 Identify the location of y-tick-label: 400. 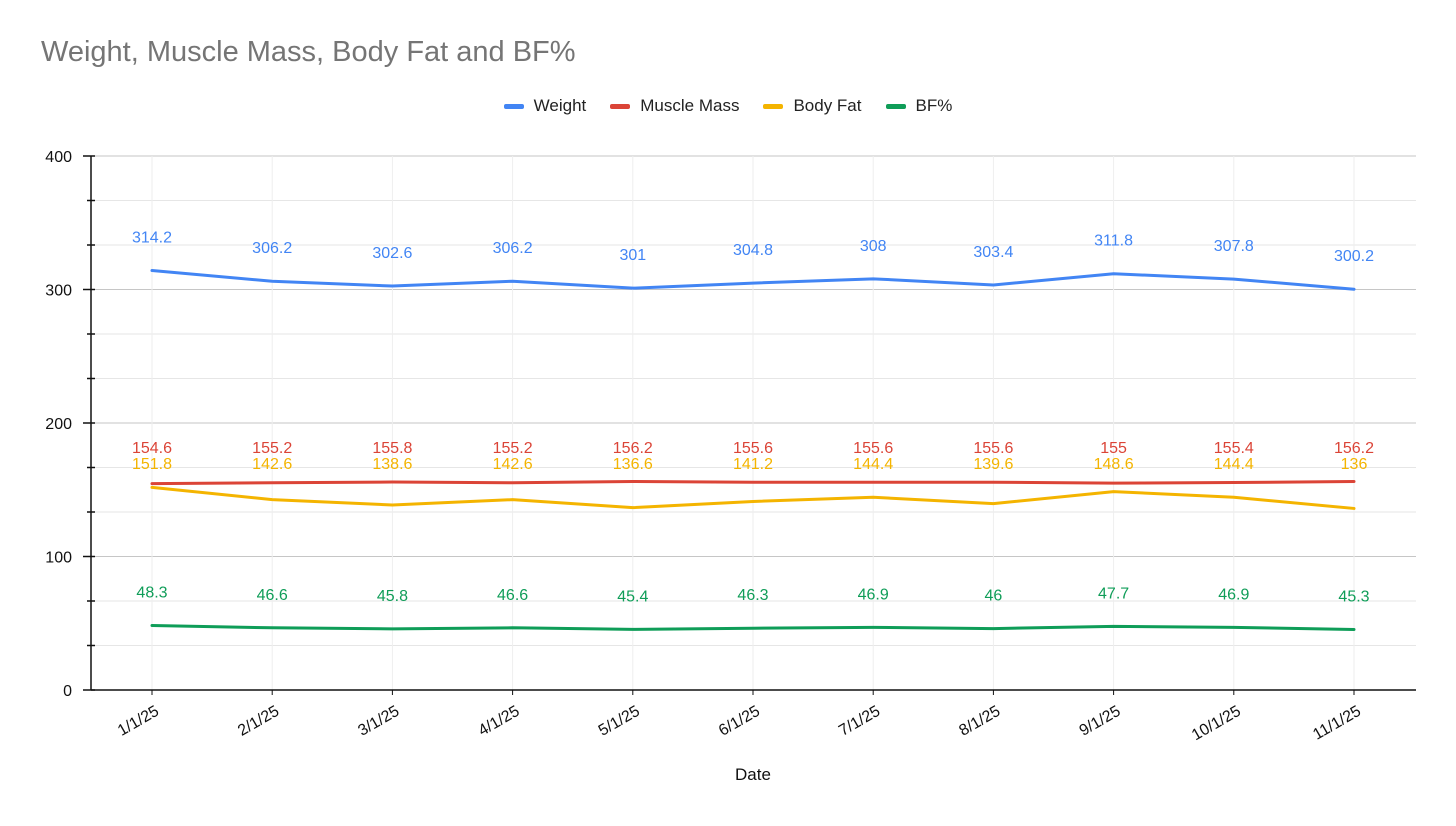
(58, 157).